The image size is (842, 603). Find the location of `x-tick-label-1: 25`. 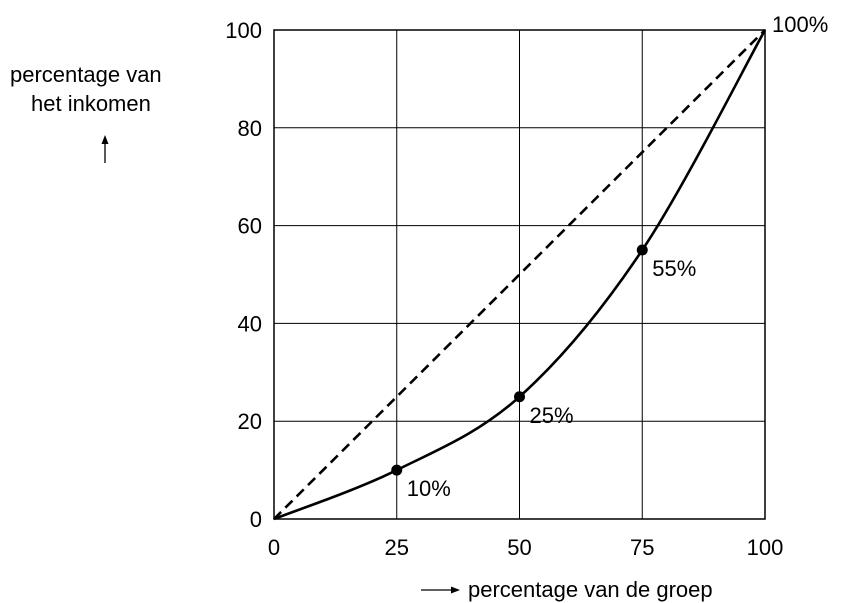

x-tick-label-1: 25 is located at coordinates (397, 547).